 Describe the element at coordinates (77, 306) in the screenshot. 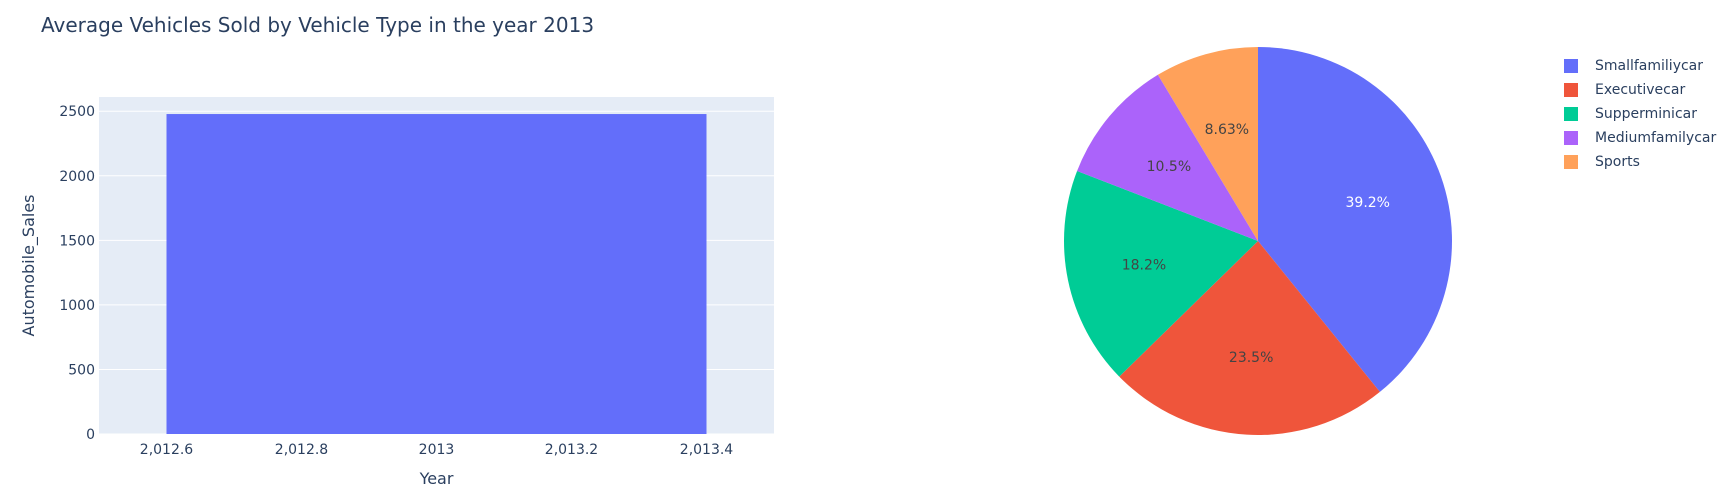

I see `y-tick-label: 1000` at that location.